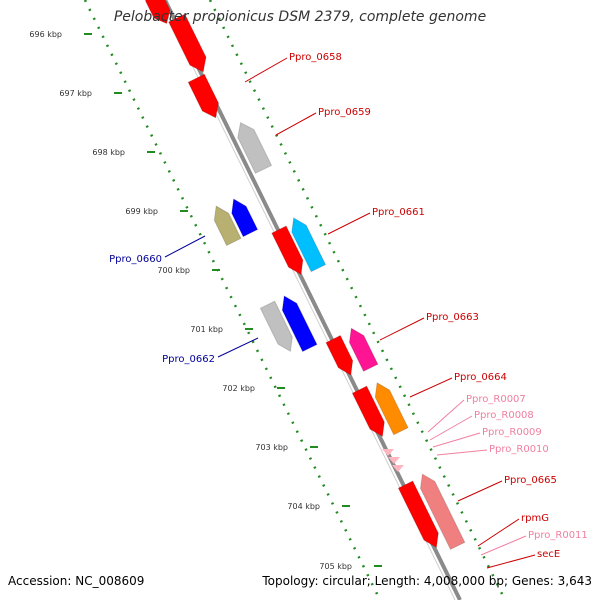 The width and height of the screenshot is (600, 600). I want to click on gene-label: Ppro_R0008, so click(504, 415).